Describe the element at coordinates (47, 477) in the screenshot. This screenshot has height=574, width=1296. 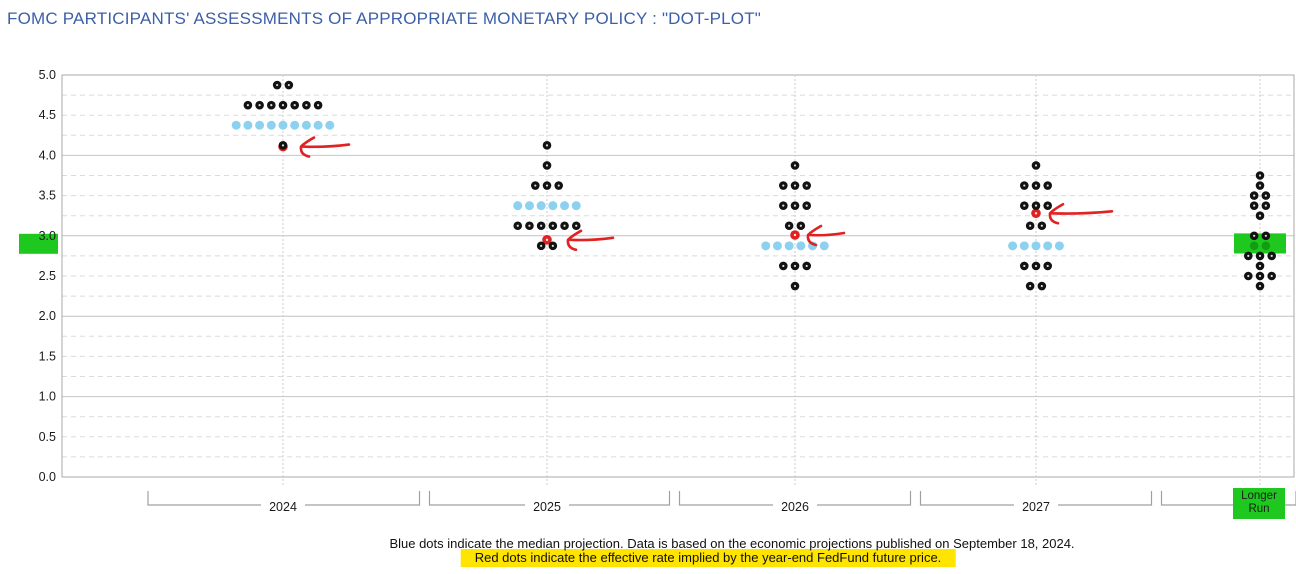
I see `y-axis-label: 0.0` at that location.